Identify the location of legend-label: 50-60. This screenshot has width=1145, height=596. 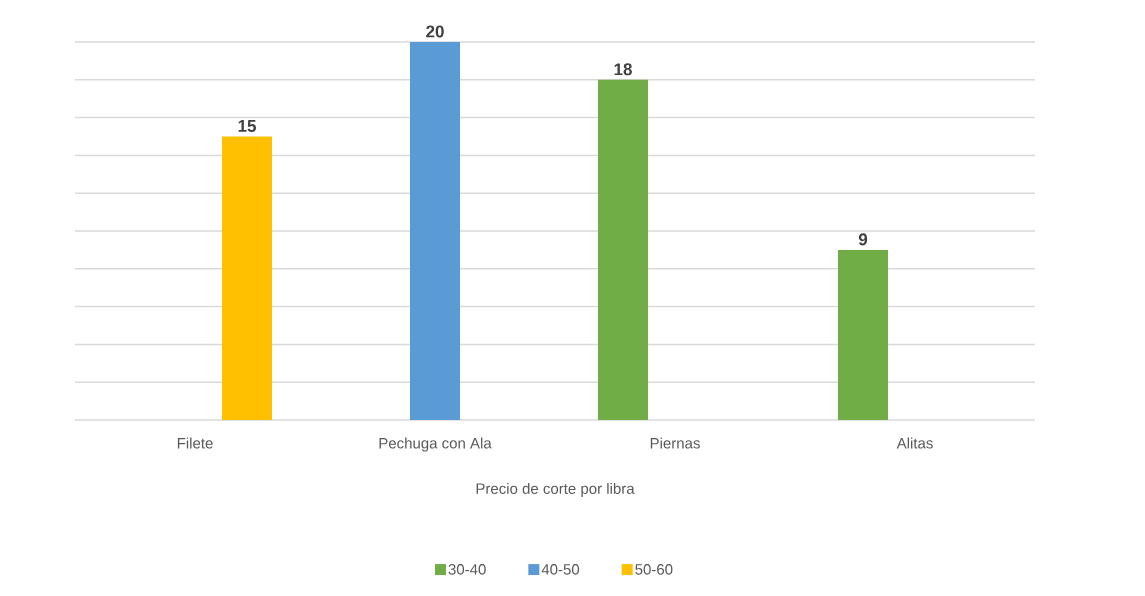
(654, 569).